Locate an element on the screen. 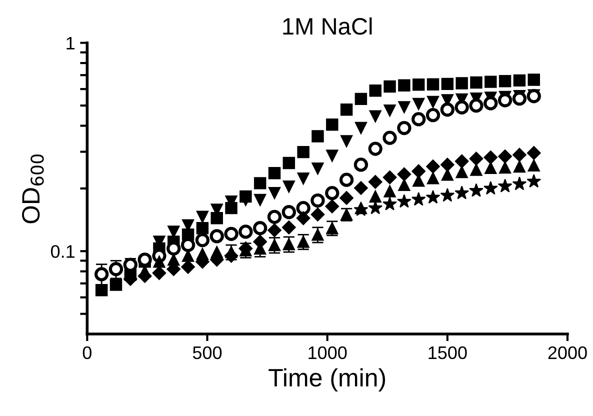  y-tick-label: 1 is located at coordinates (70, 43).